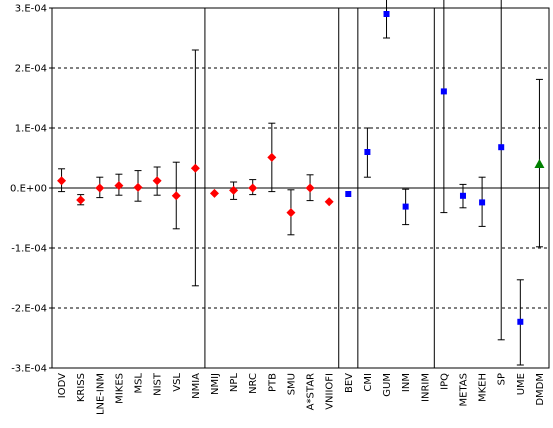 The image size is (553, 428). I want to click on y-tick-label: -1.E-04, so click(29, 249).